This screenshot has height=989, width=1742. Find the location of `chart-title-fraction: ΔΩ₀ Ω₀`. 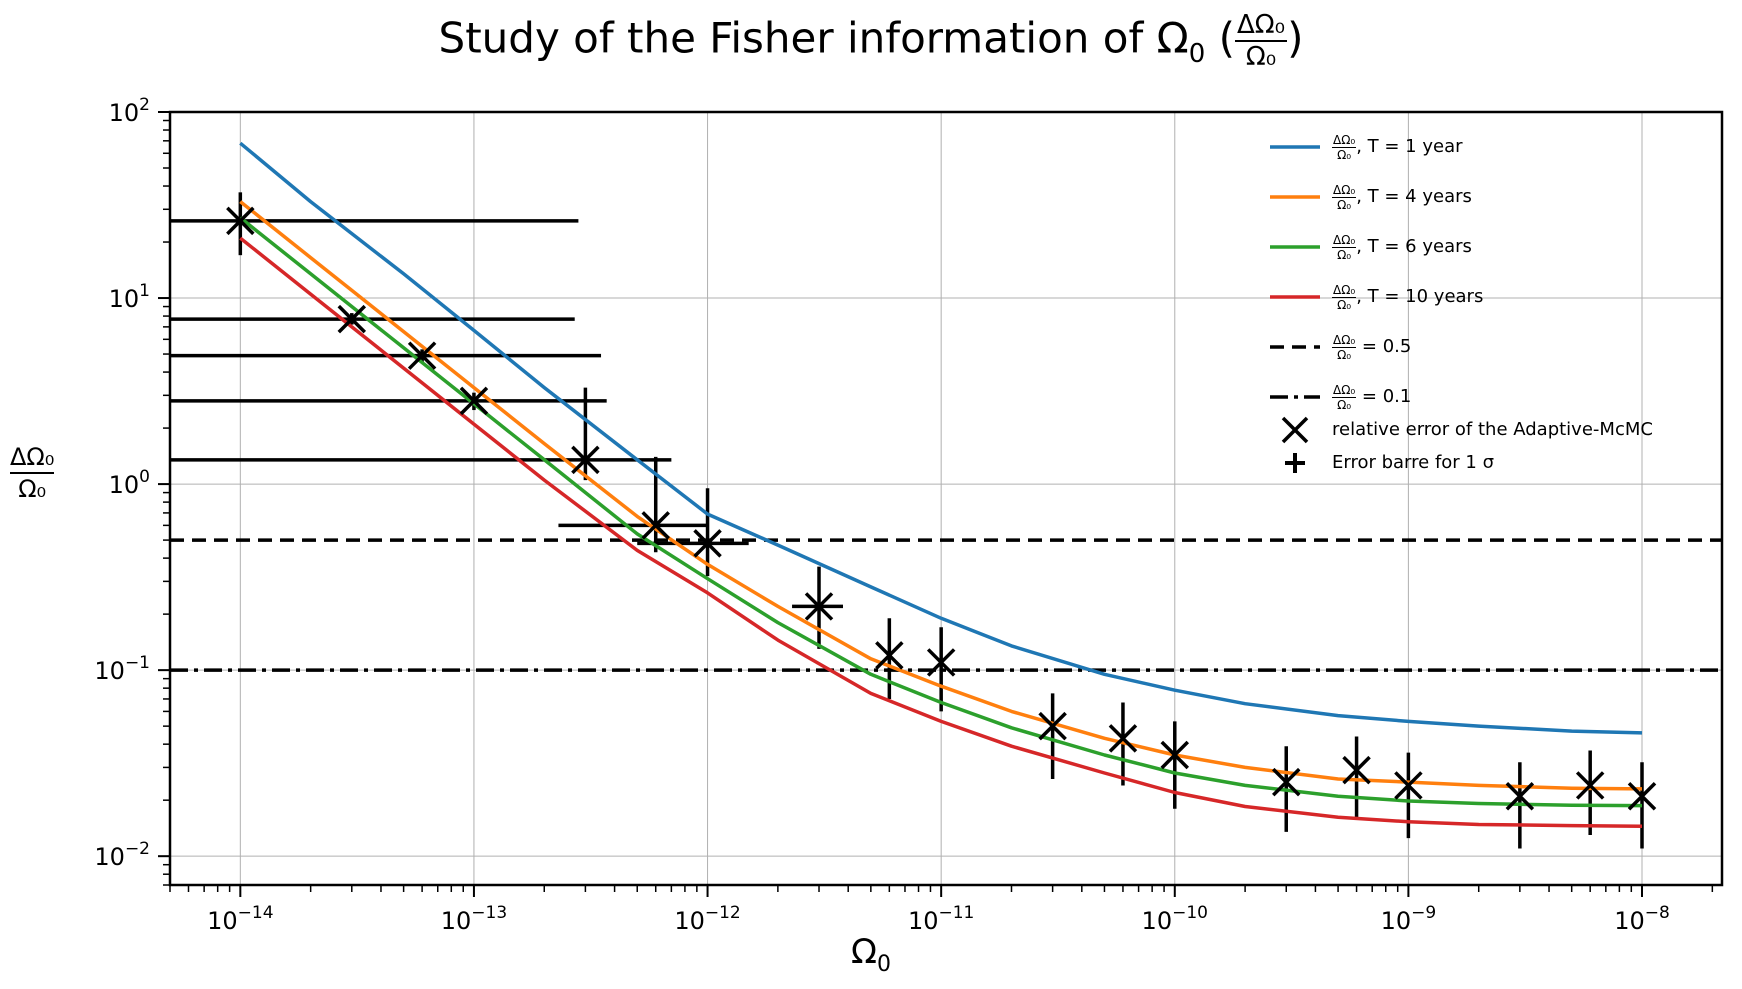

chart-title-fraction: ΔΩ₀ Ω₀ is located at coordinates (1261, 41).